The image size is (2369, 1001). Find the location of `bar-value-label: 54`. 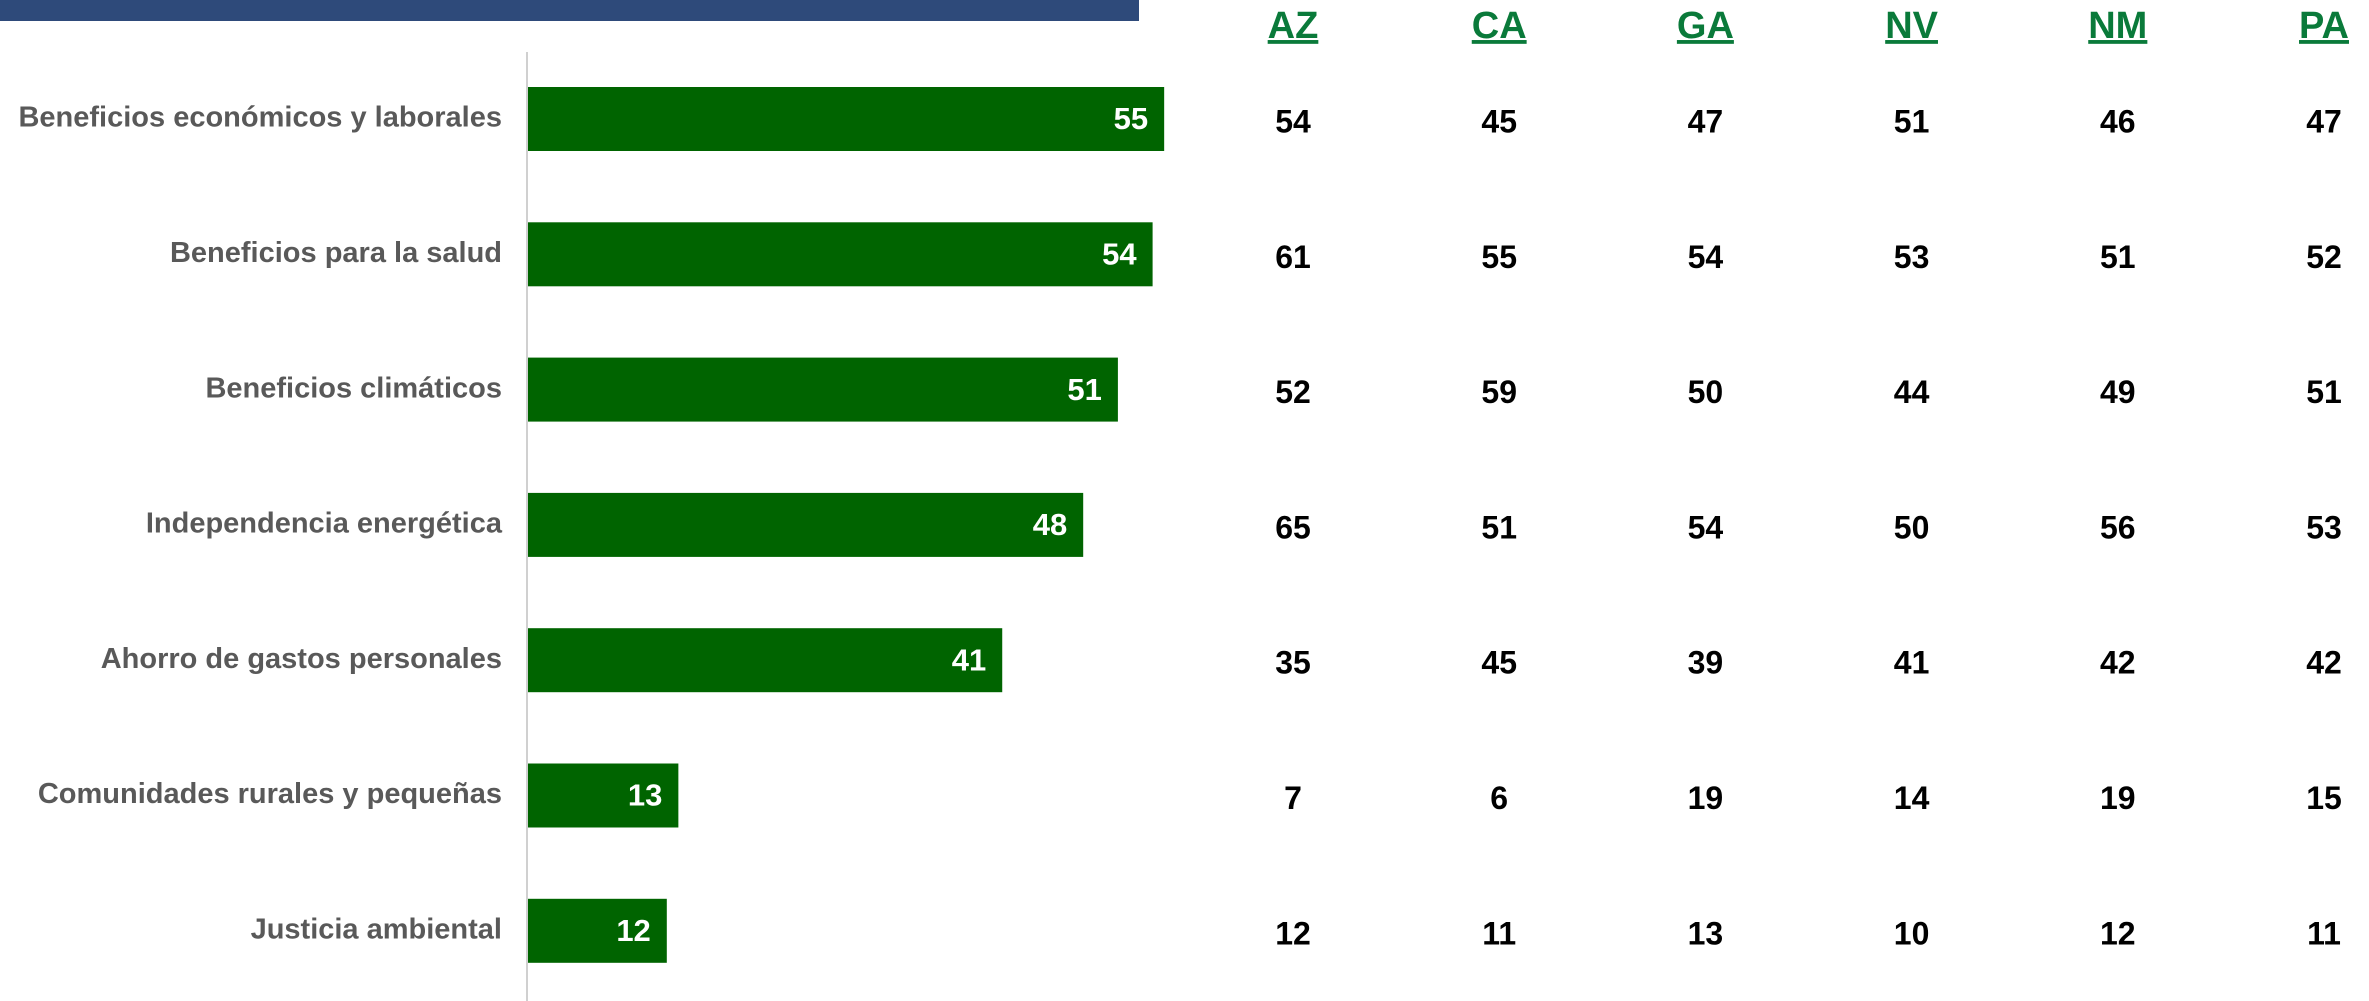

bar-value-label: 54 is located at coordinates (1119, 253).